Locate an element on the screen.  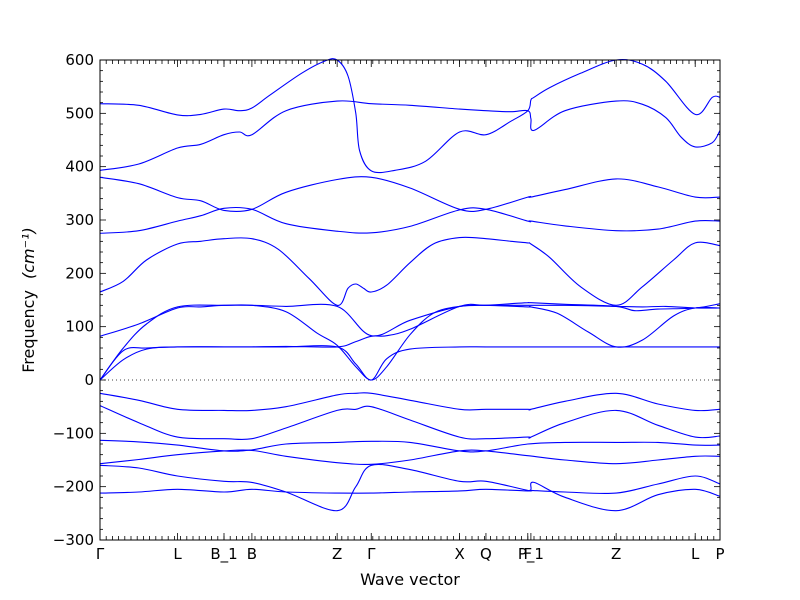
y-axis-label: Frequency (cm⁻¹) is located at coordinates (28, 299).